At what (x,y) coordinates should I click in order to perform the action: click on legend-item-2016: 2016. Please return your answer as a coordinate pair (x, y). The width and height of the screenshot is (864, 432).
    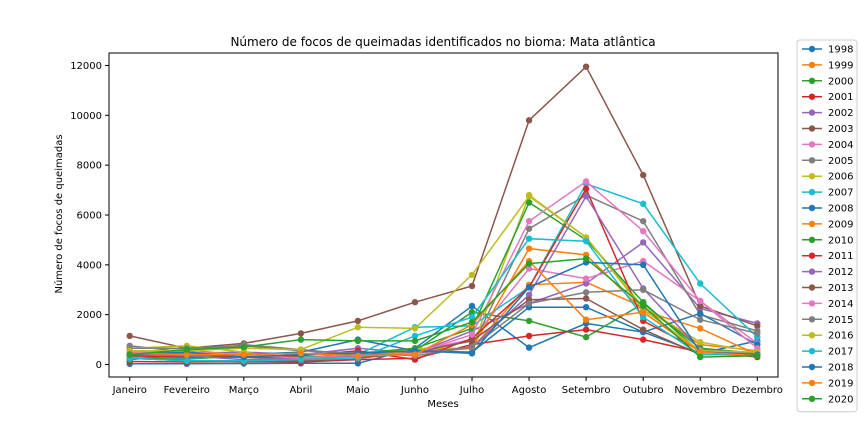
    Looking at the image, I should click on (827, 336).